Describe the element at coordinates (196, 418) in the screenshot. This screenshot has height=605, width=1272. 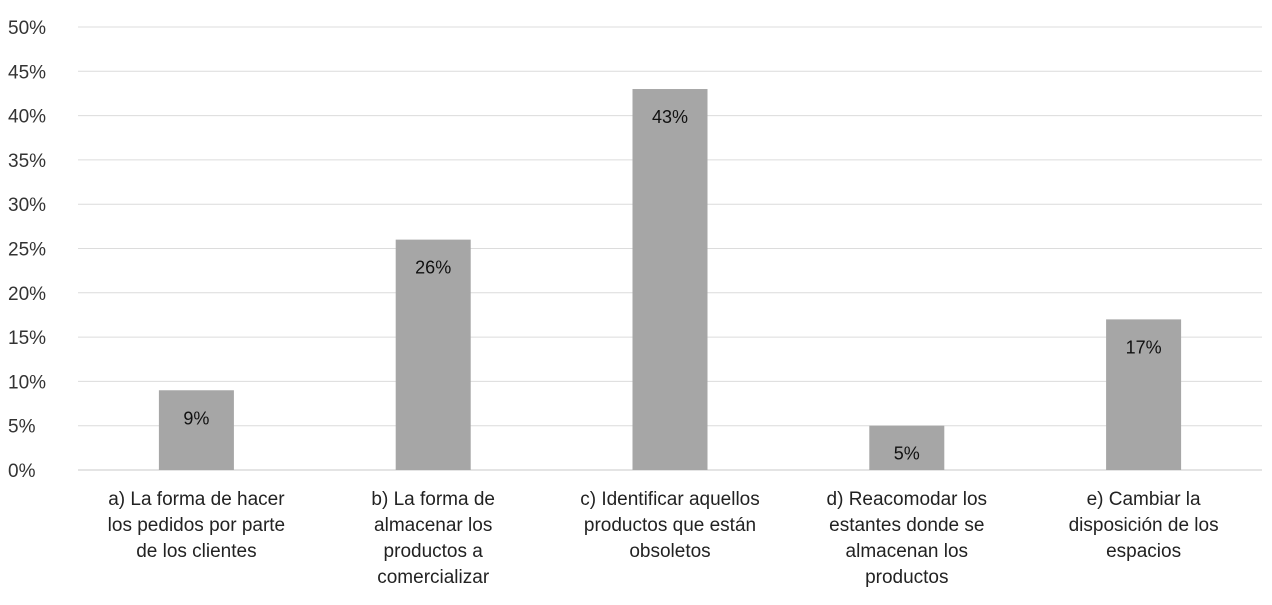
I see `data-label: 9%` at that location.